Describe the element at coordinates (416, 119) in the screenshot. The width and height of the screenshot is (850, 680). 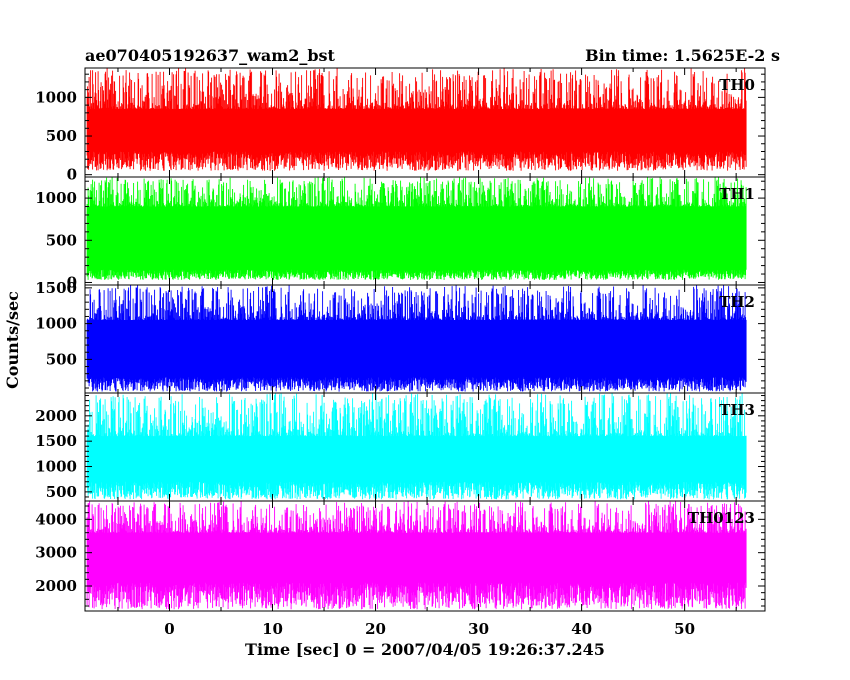
I see `series-trace-th0` at that location.